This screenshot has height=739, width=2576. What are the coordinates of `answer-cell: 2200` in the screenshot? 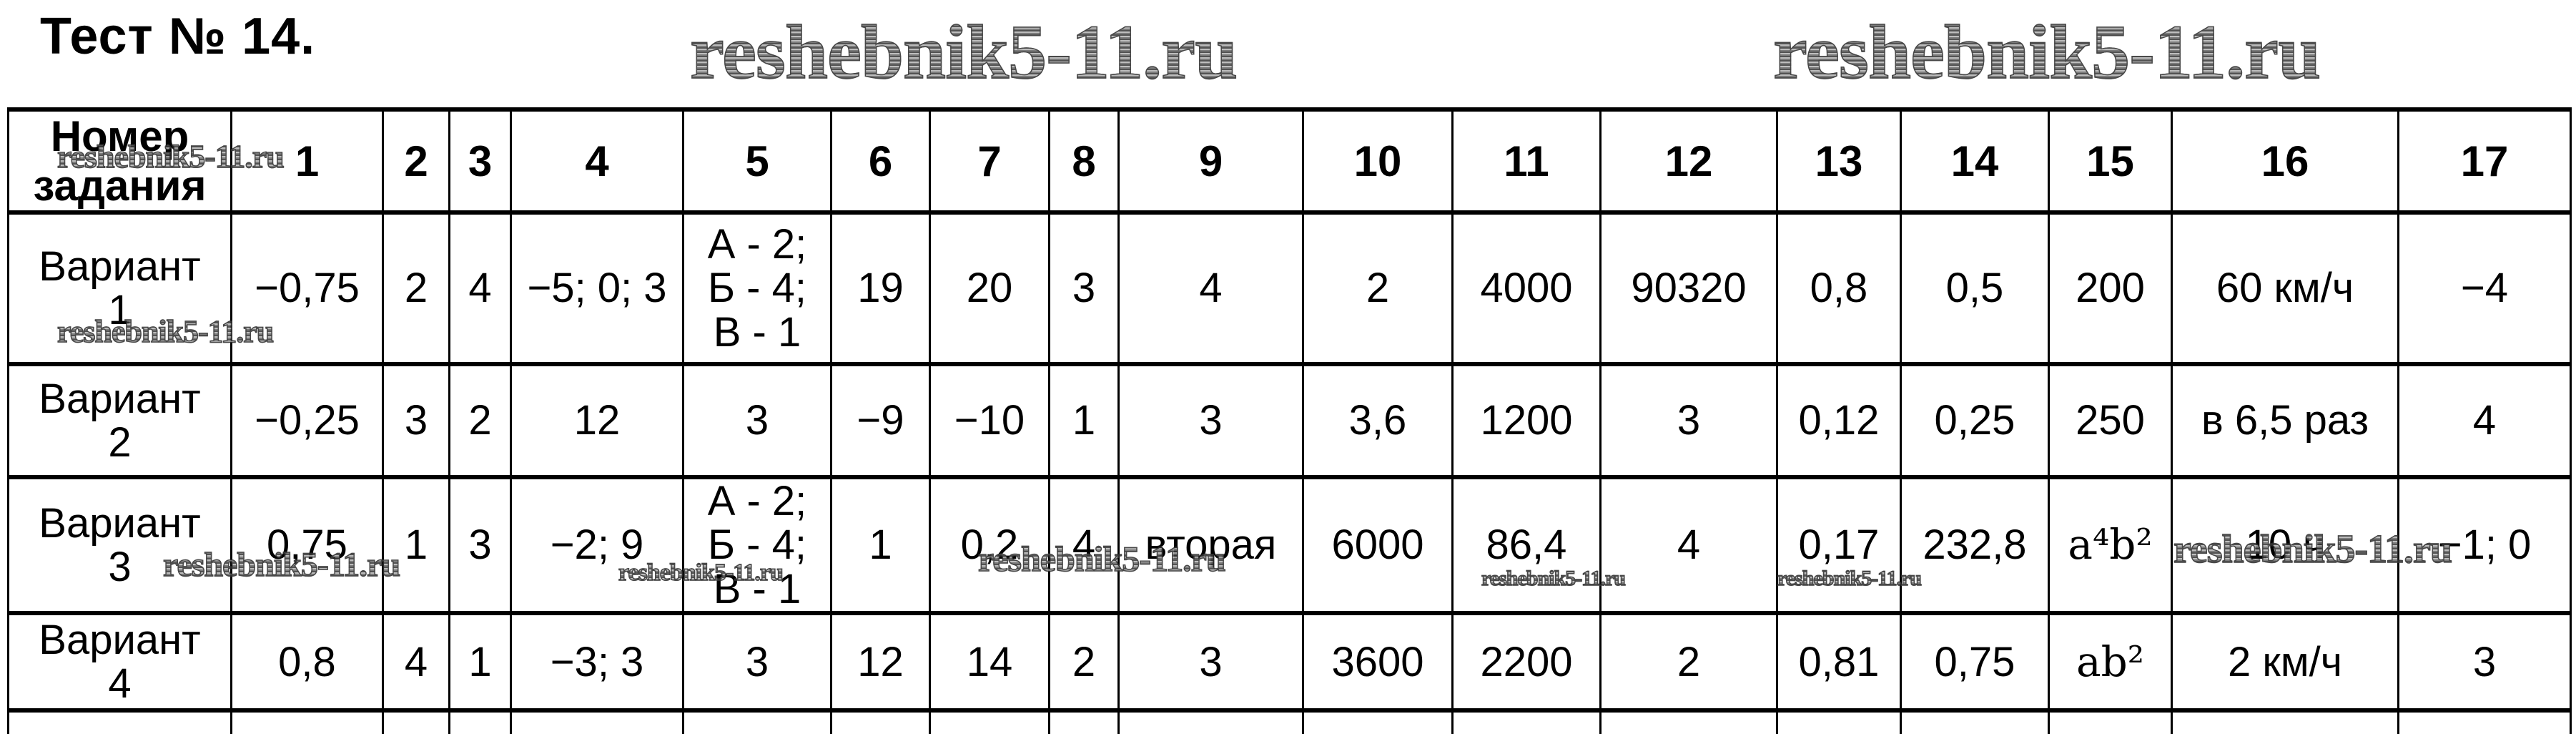 It's located at (1526, 662).